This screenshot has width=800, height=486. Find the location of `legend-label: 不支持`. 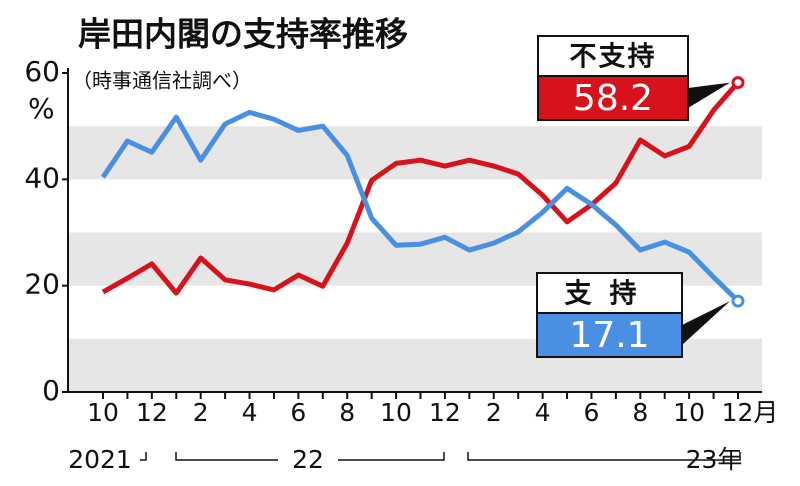

legend-label: 不支持 is located at coordinates (613, 57).